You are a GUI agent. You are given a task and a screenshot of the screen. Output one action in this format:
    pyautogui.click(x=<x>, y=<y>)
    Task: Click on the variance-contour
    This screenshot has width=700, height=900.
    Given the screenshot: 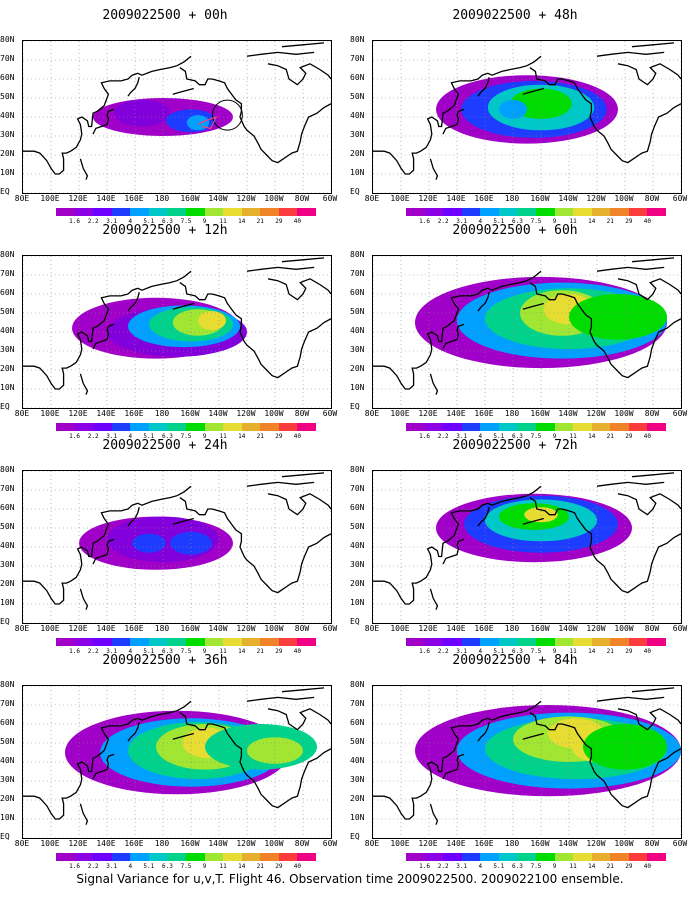 What is the action you would take?
    pyautogui.click(x=541, y=515)
    